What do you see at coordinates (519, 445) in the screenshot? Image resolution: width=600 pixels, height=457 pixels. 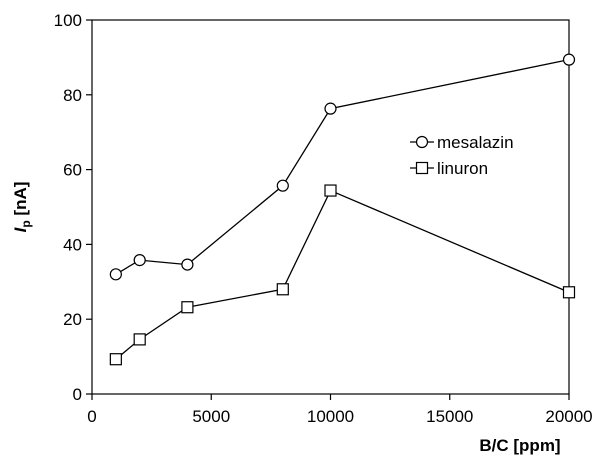 I see `x-axis-title: B/C [ppm]` at bounding box center [519, 445].